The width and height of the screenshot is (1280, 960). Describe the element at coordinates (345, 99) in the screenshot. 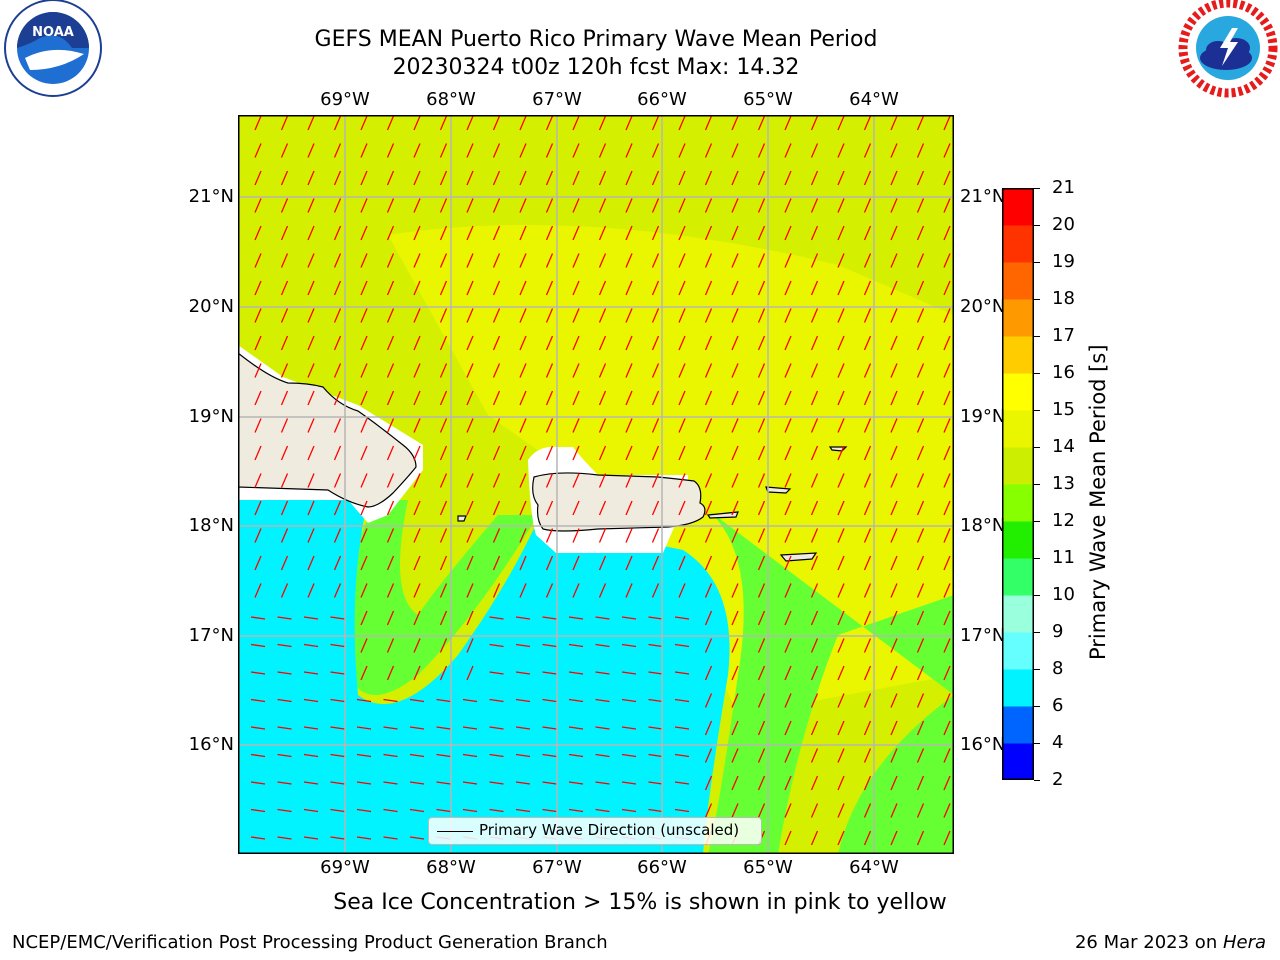

I see `longitude-label-top: 69°W` at that location.